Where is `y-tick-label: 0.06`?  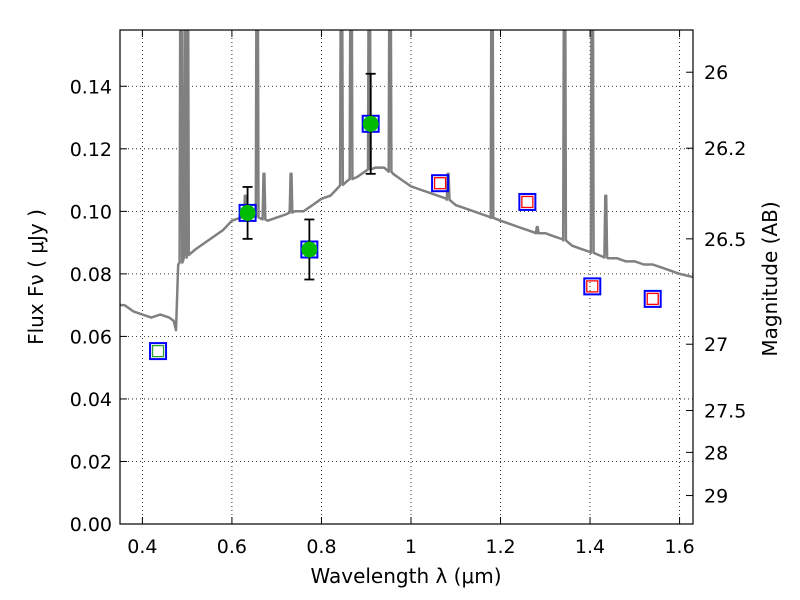
y-tick-label: 0.06 is located at coordinates (91, 337).